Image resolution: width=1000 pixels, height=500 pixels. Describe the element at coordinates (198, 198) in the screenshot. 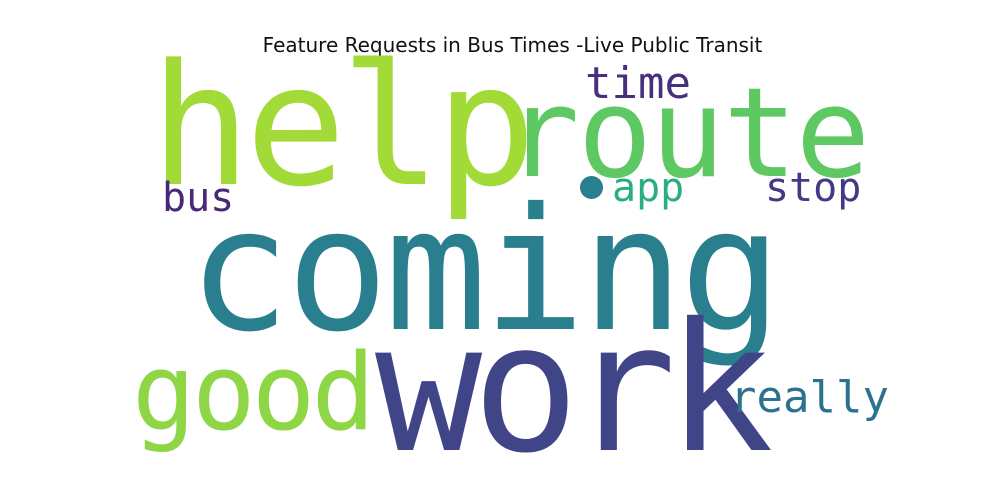

I see `word-bus: bus` at that location.